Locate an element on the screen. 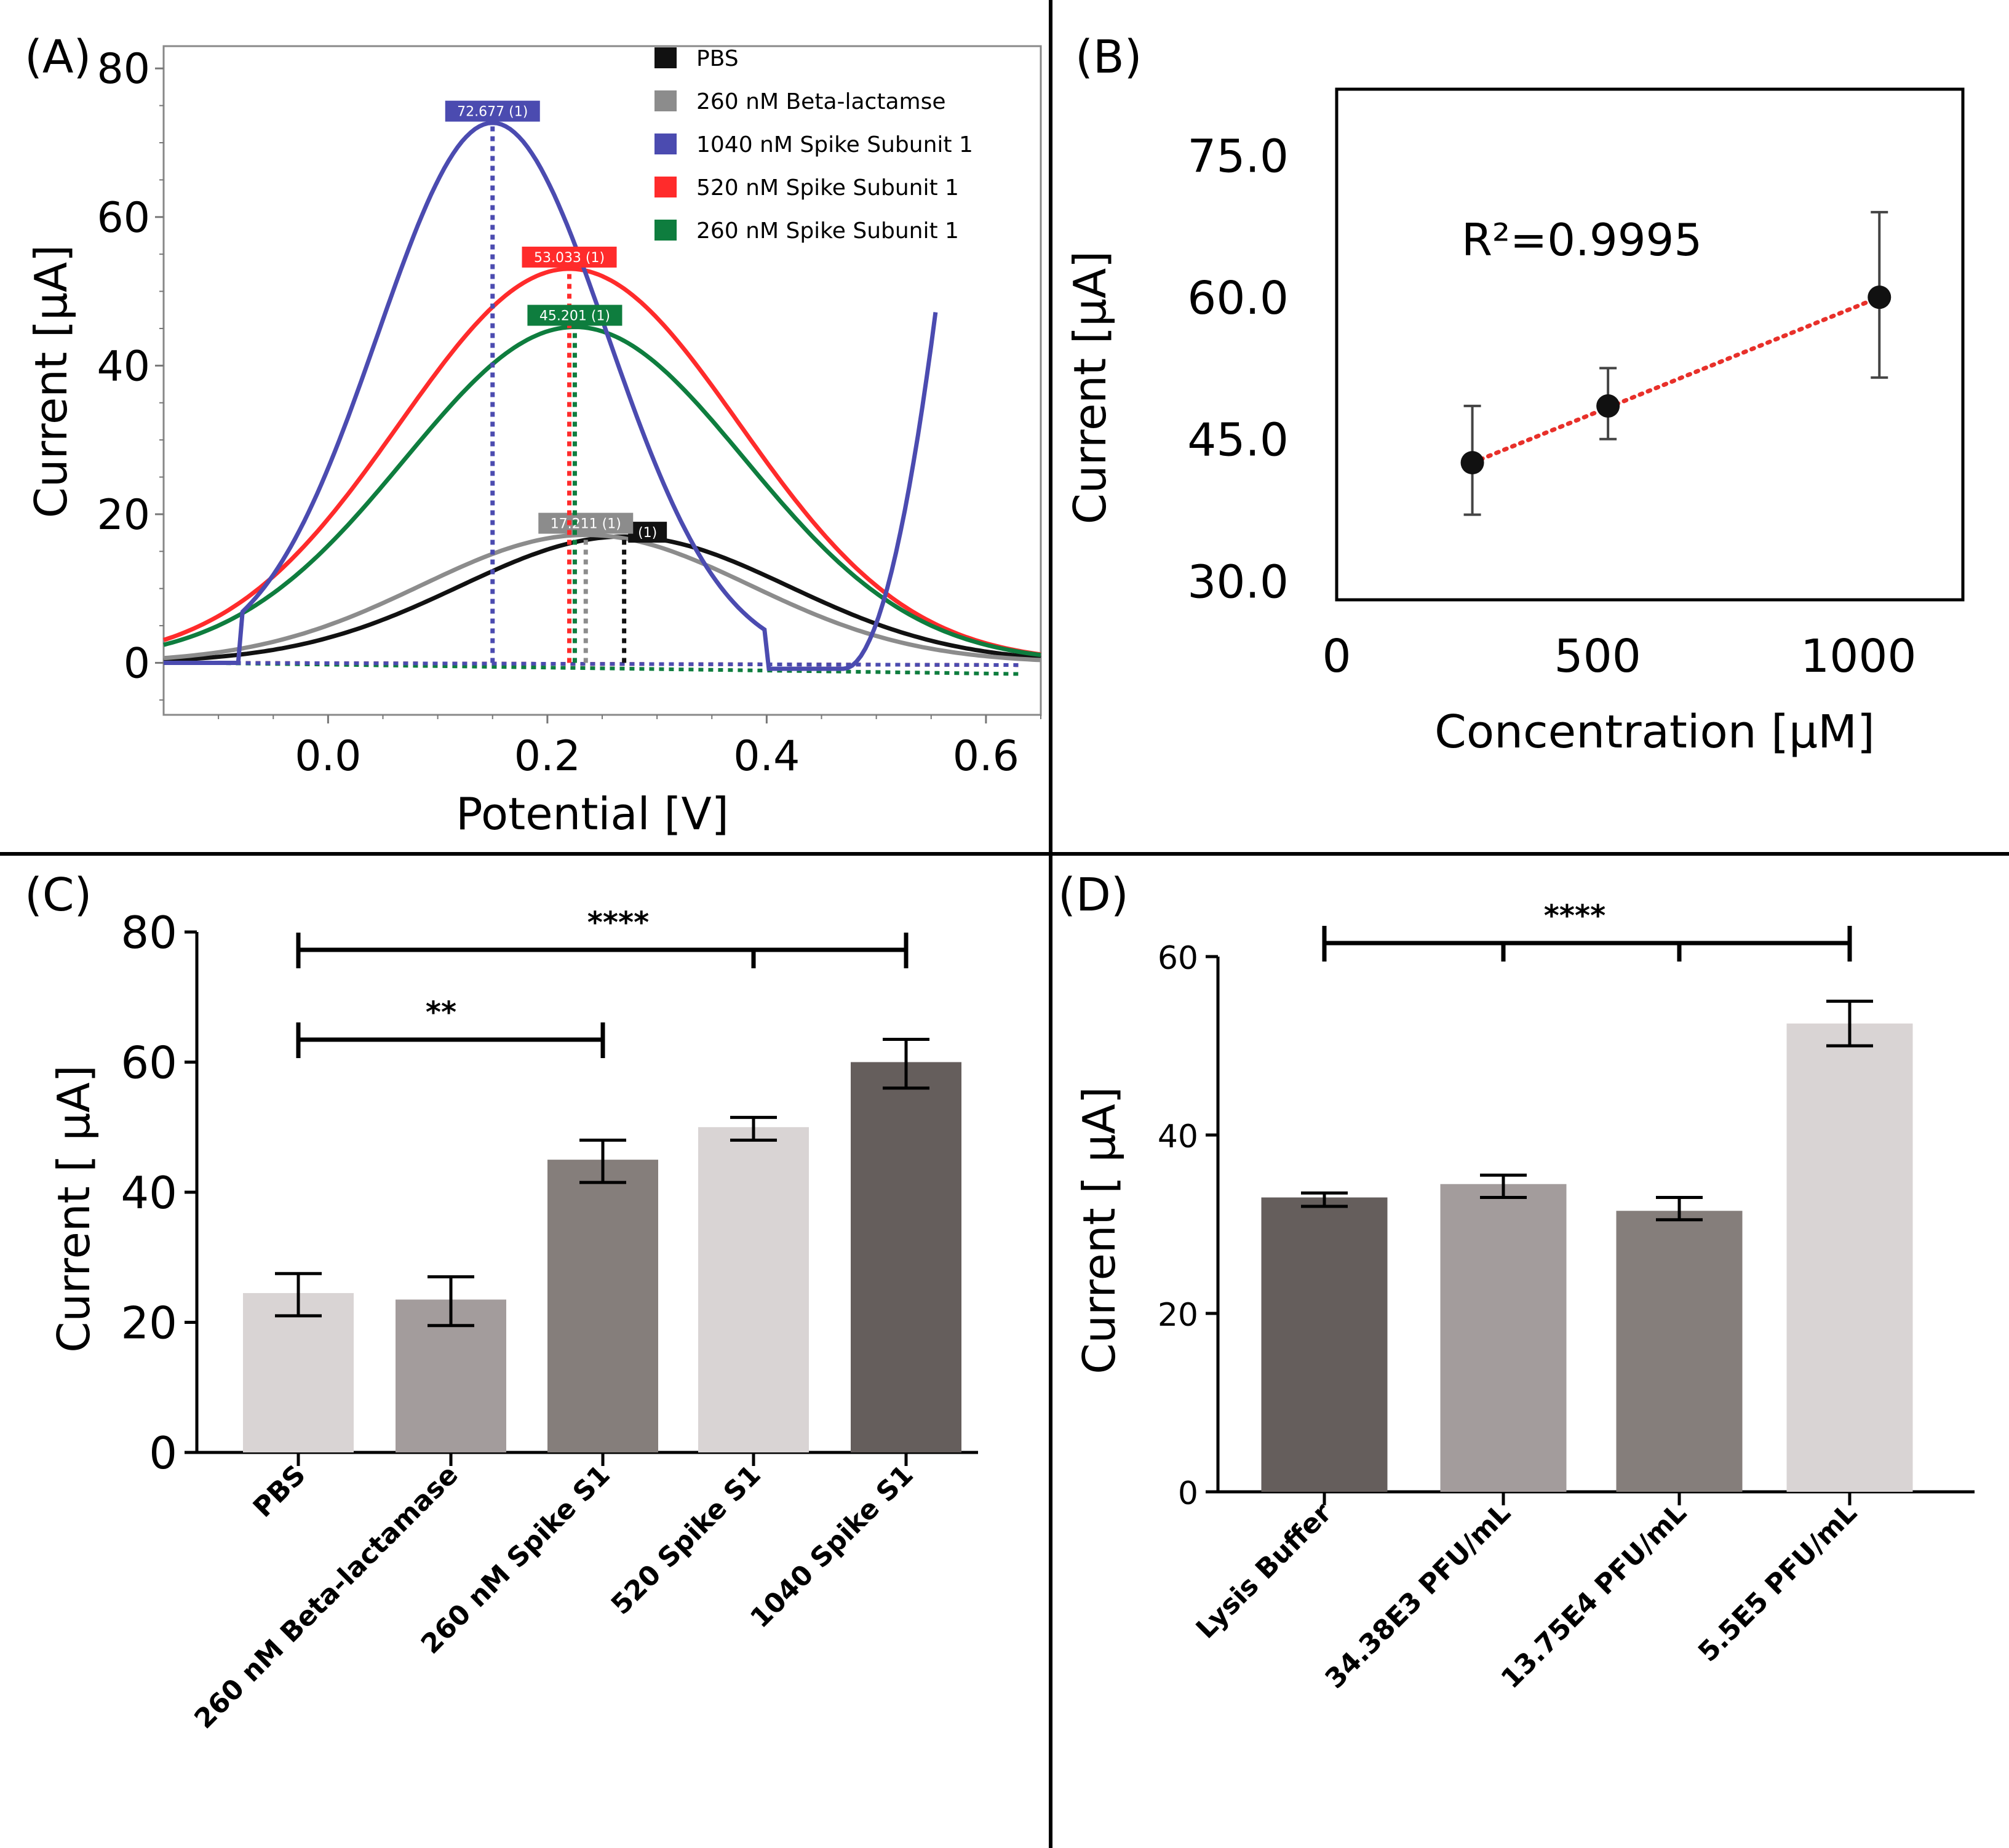 The image size is (2009, 1848). d-xtick-label: 5.5E5 PFU/mL is located at coordinates (1777, 1582).